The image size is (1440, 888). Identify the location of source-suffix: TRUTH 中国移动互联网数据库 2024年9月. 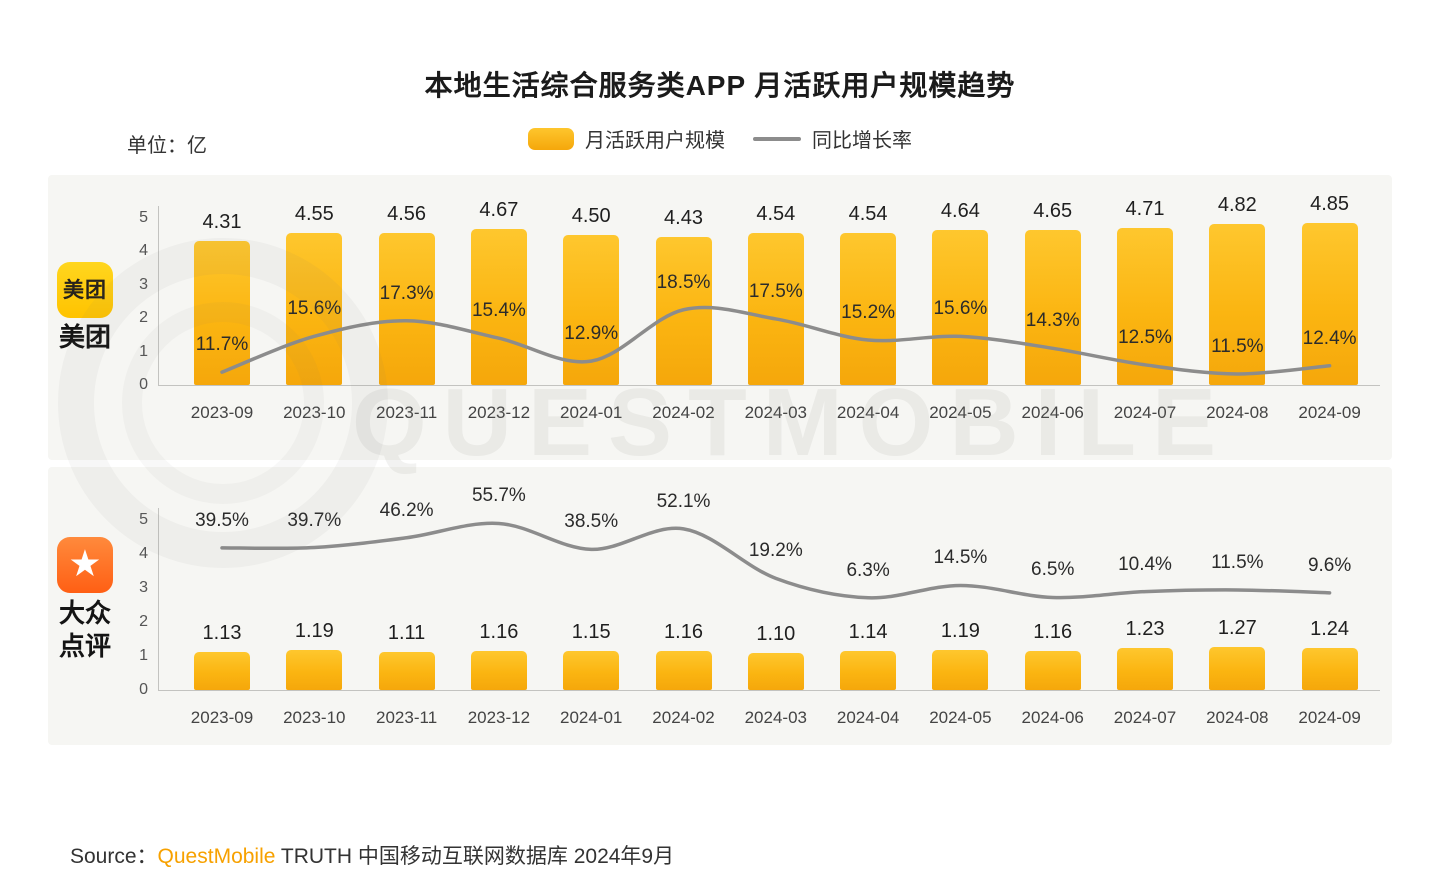
(475, 856).